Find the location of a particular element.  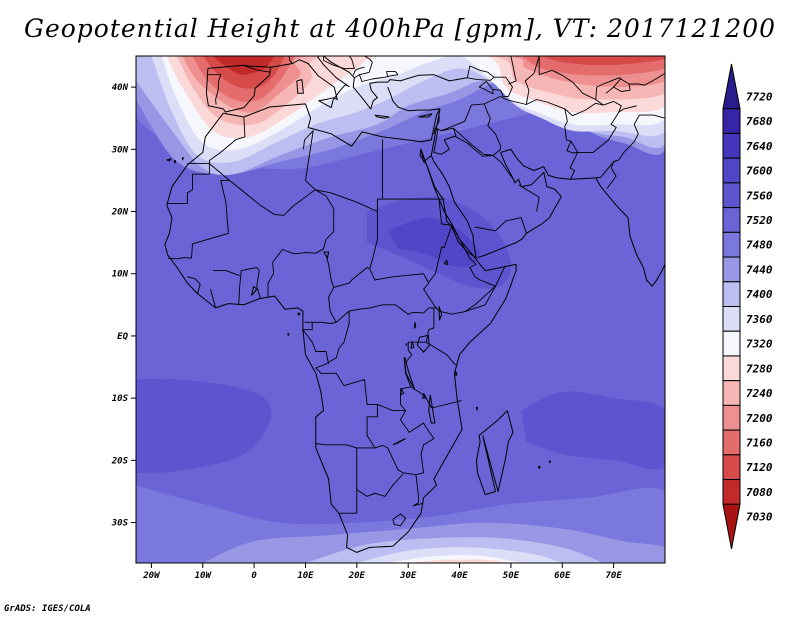

lat-tick-label: 20S is located at coordinates (120, 461).